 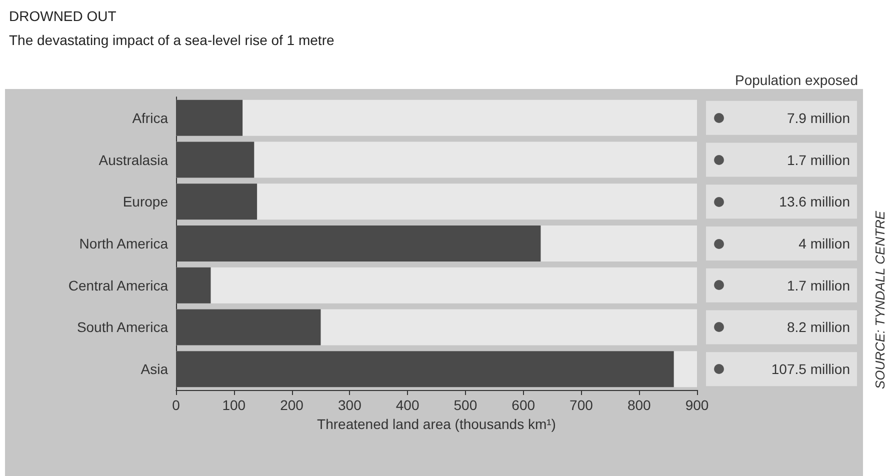 I want to click on text: 7.9 million, so click(x=818, y=118).